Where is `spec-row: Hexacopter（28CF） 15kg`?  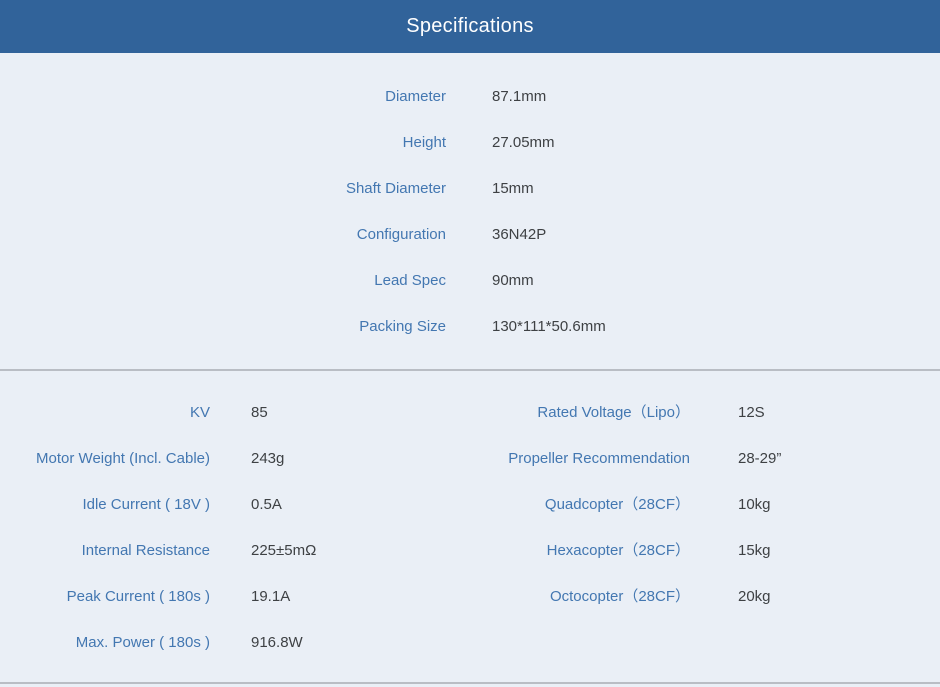 spec-row: Hexacopter（28CF） 15kg is located at coordinates (705, 550).